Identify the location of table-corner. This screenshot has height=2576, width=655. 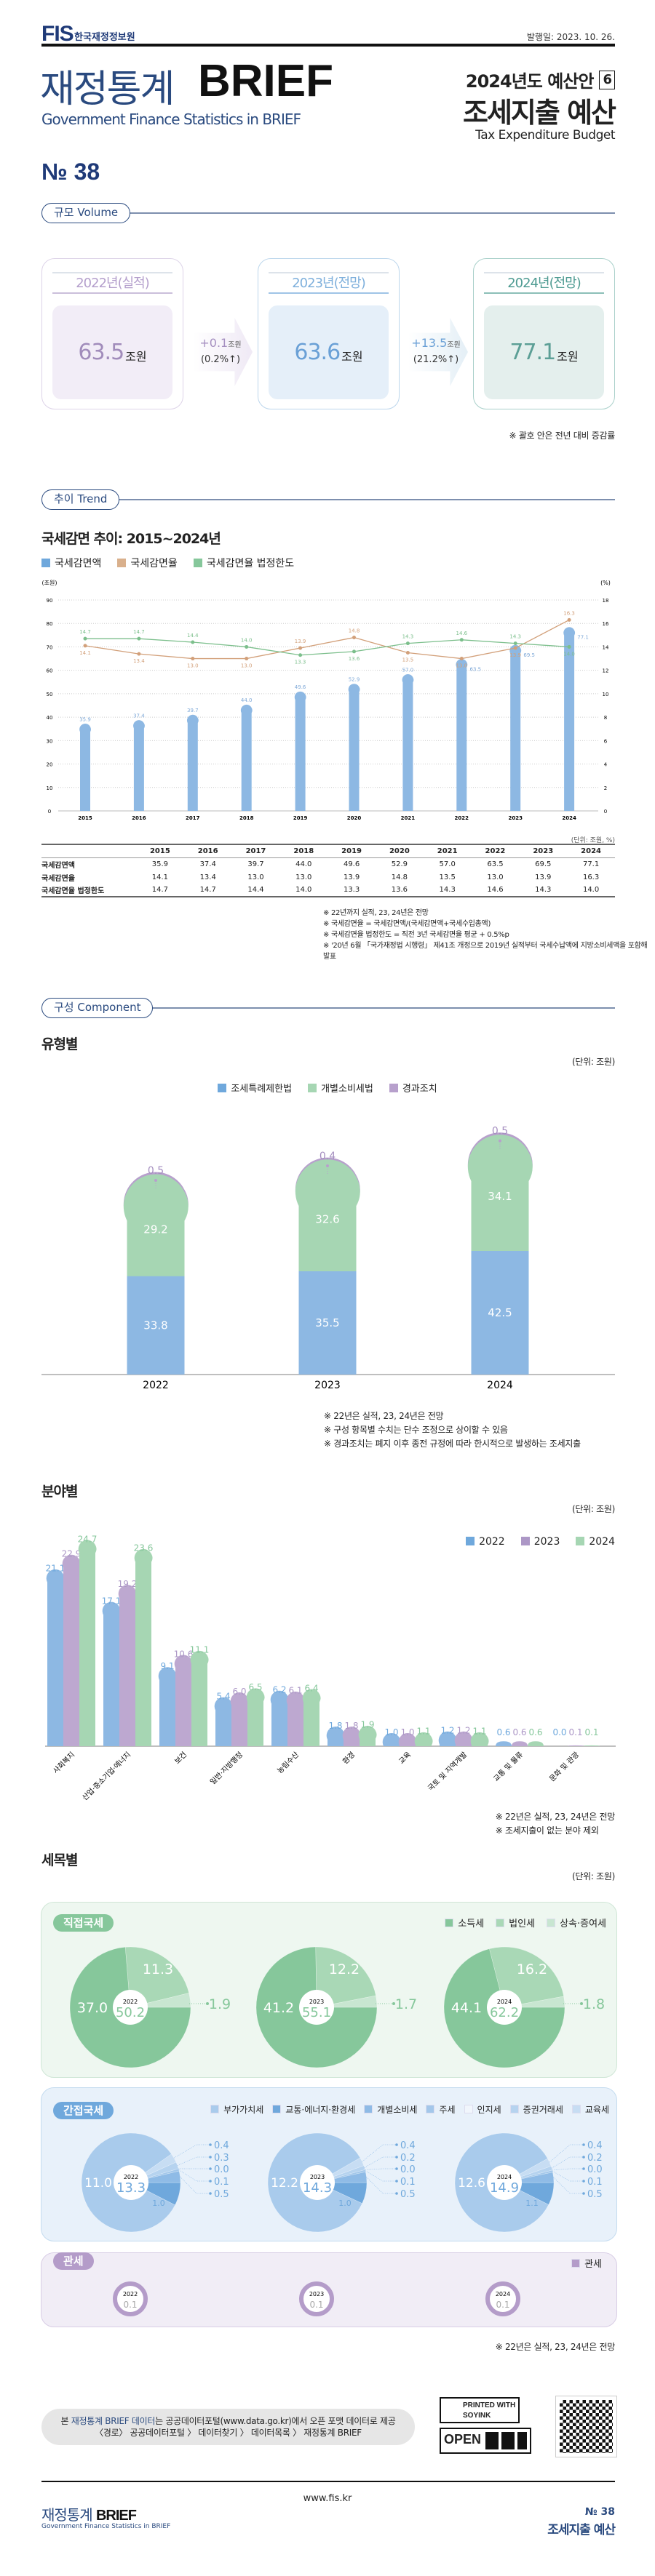
(88, 851).